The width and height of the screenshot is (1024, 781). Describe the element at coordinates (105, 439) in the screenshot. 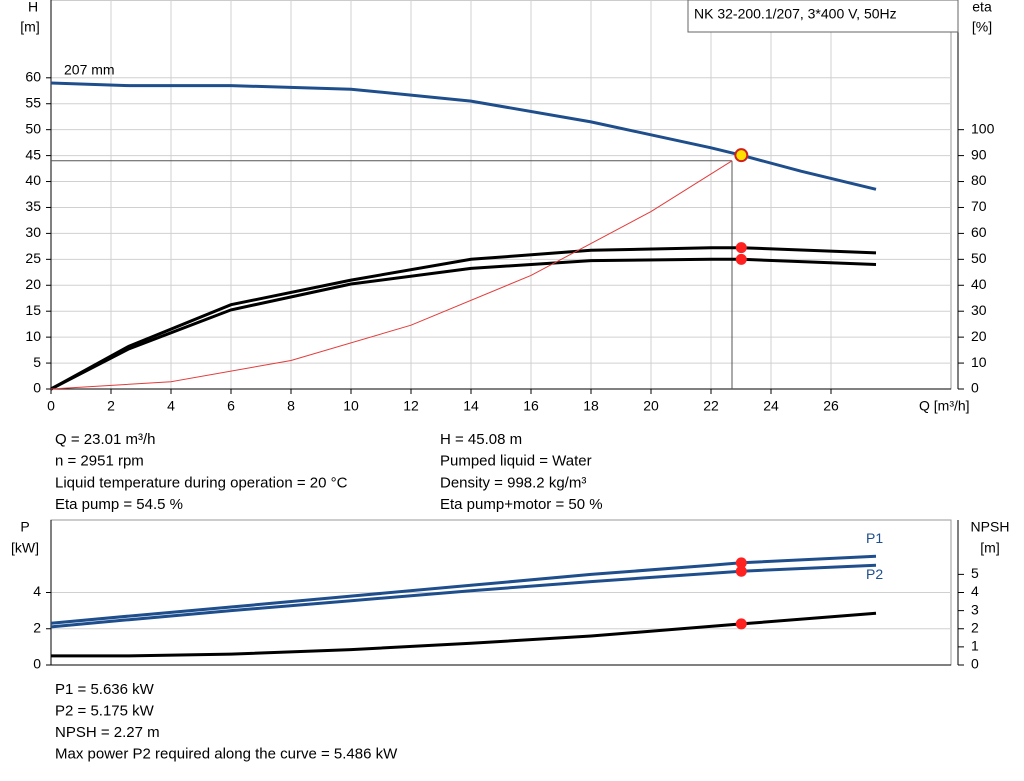

I see `info-text: Q = 23.01 m³/h` at that location.